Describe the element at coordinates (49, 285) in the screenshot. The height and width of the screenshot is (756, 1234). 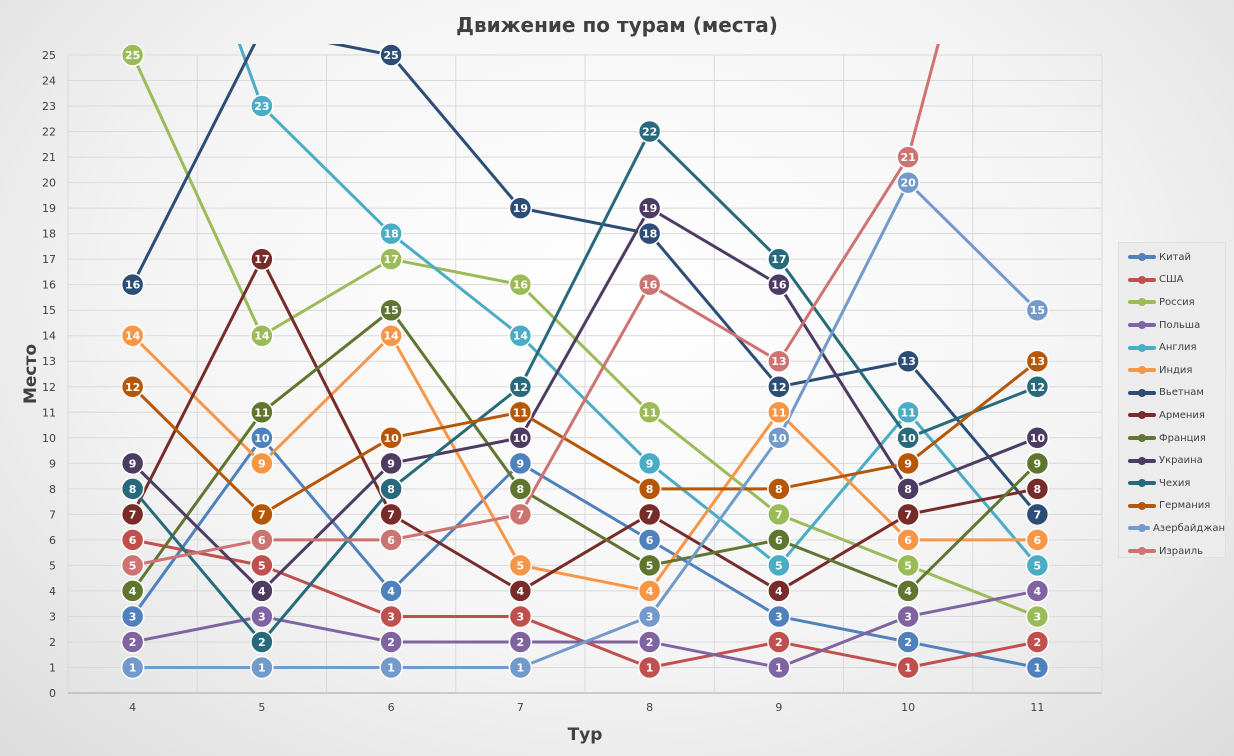
I see `y-tick-label: 16` at that location.